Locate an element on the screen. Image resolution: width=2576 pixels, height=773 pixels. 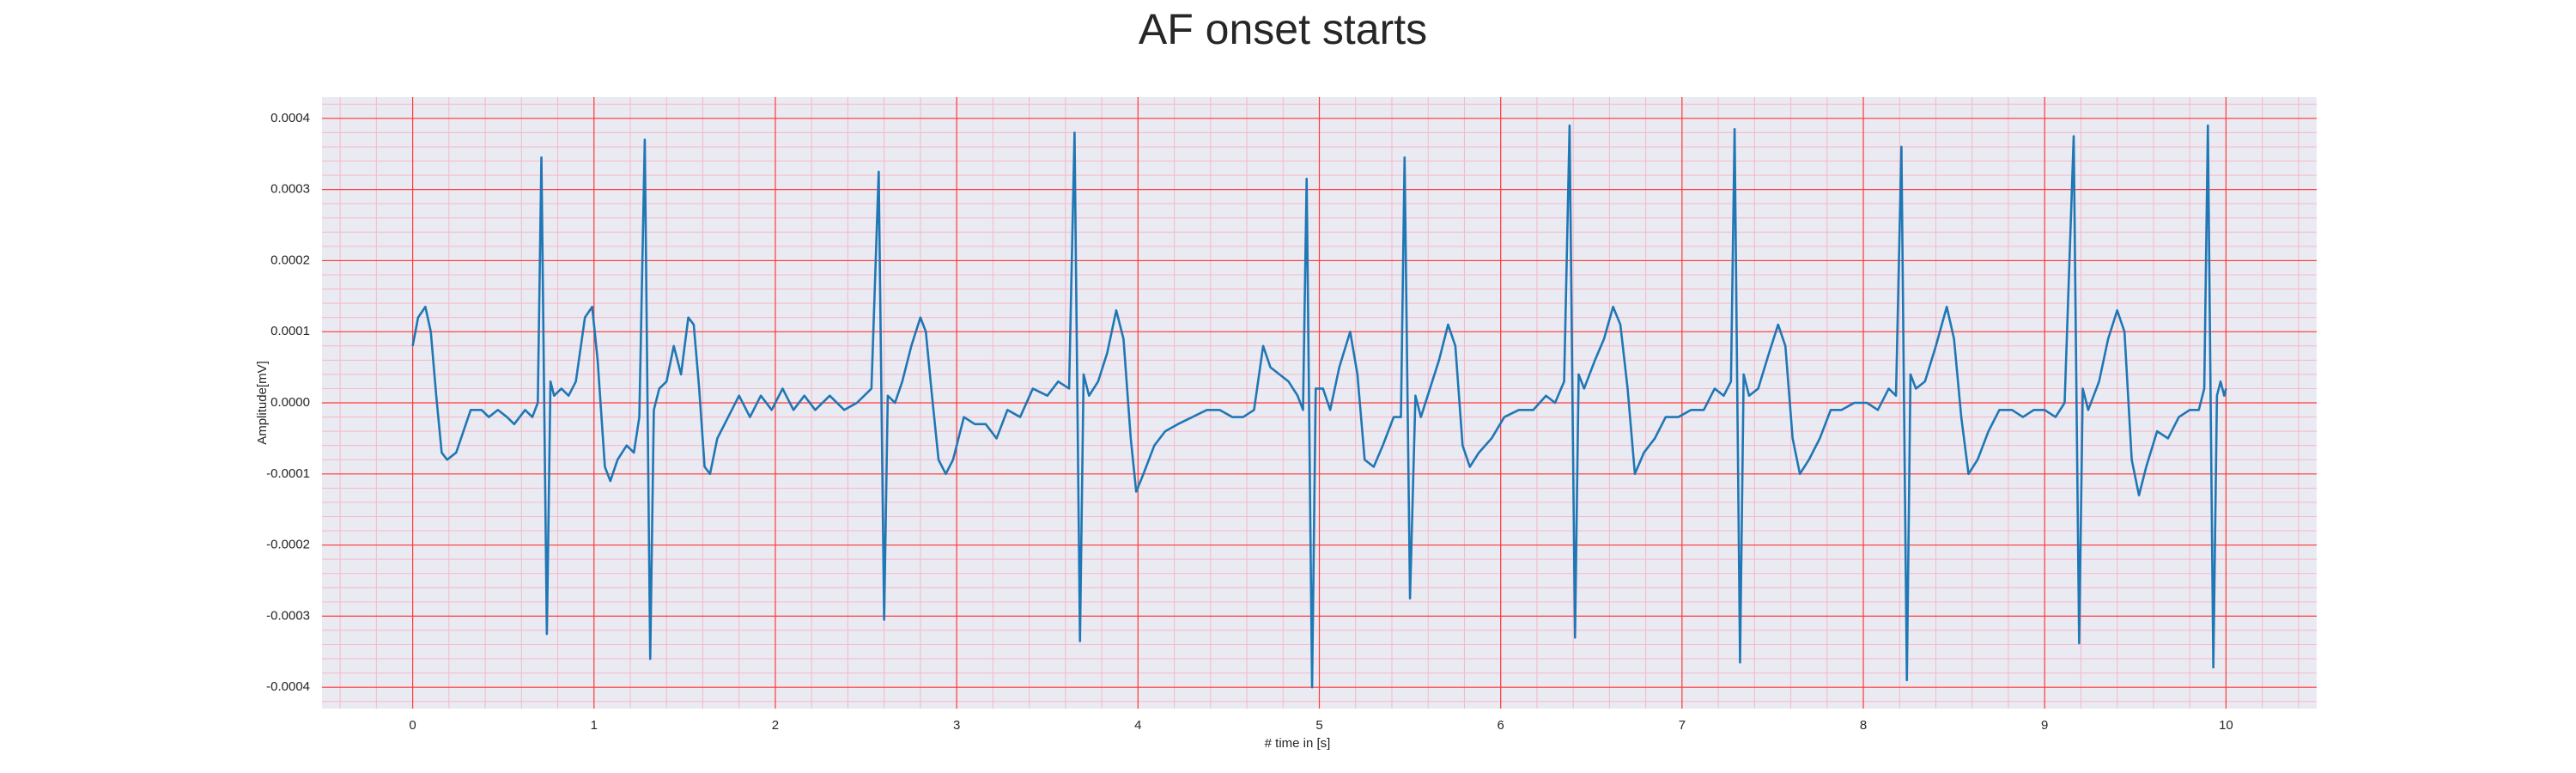
x-tick-label: 3 is located at coordinates (957, 725).